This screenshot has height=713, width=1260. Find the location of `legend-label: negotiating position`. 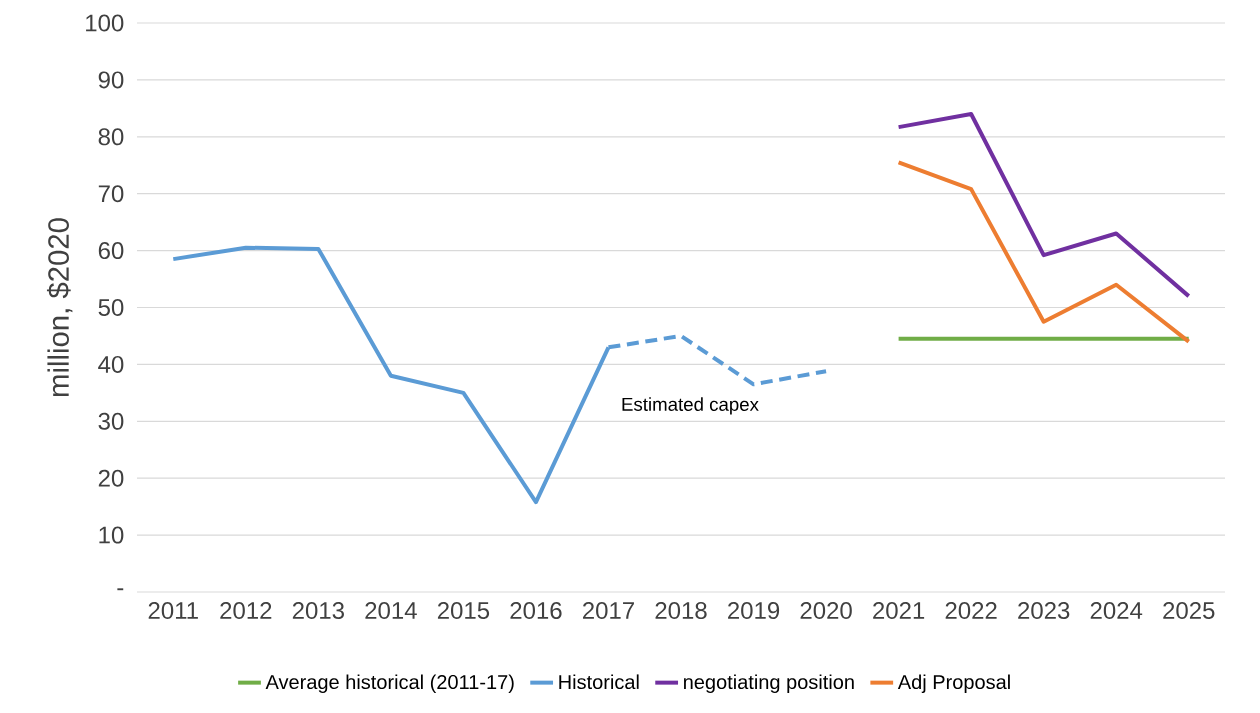

legend-label: negotiating position is located at coordinates (769, 684).